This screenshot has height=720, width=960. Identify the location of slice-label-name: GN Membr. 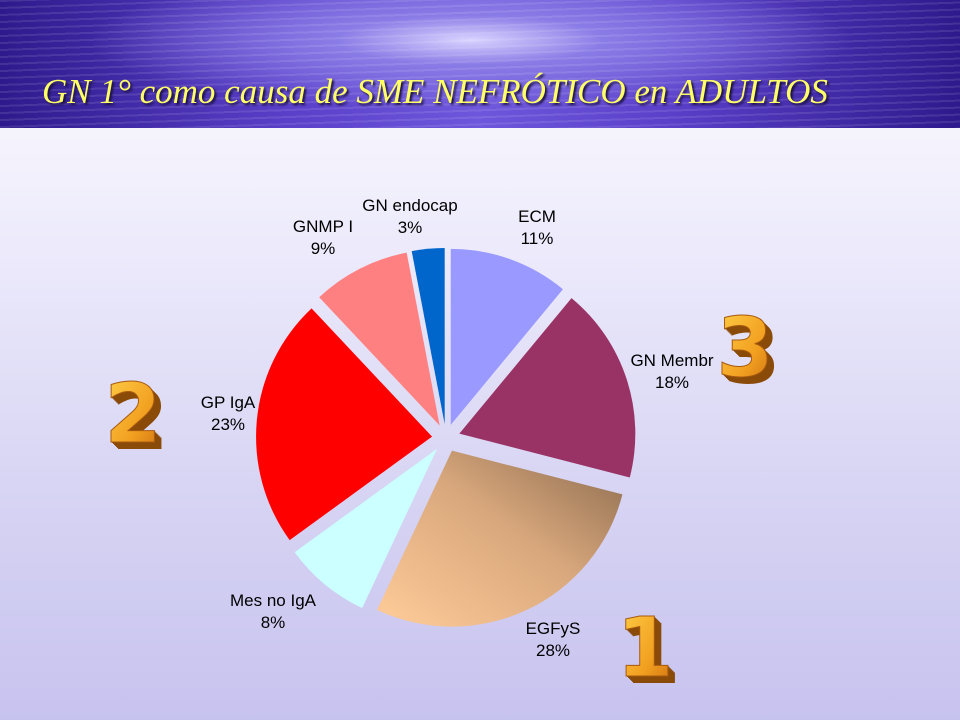
(671, 360).